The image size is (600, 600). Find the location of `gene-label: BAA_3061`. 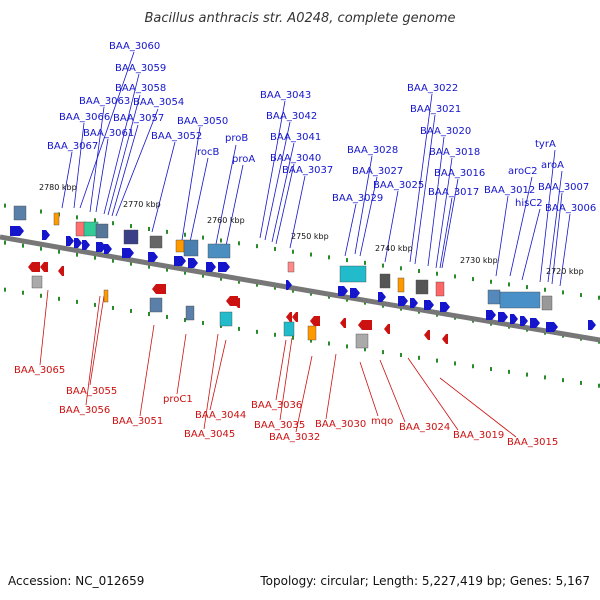

gene-label: BAA_3061 is located at coordinates (108, 133).